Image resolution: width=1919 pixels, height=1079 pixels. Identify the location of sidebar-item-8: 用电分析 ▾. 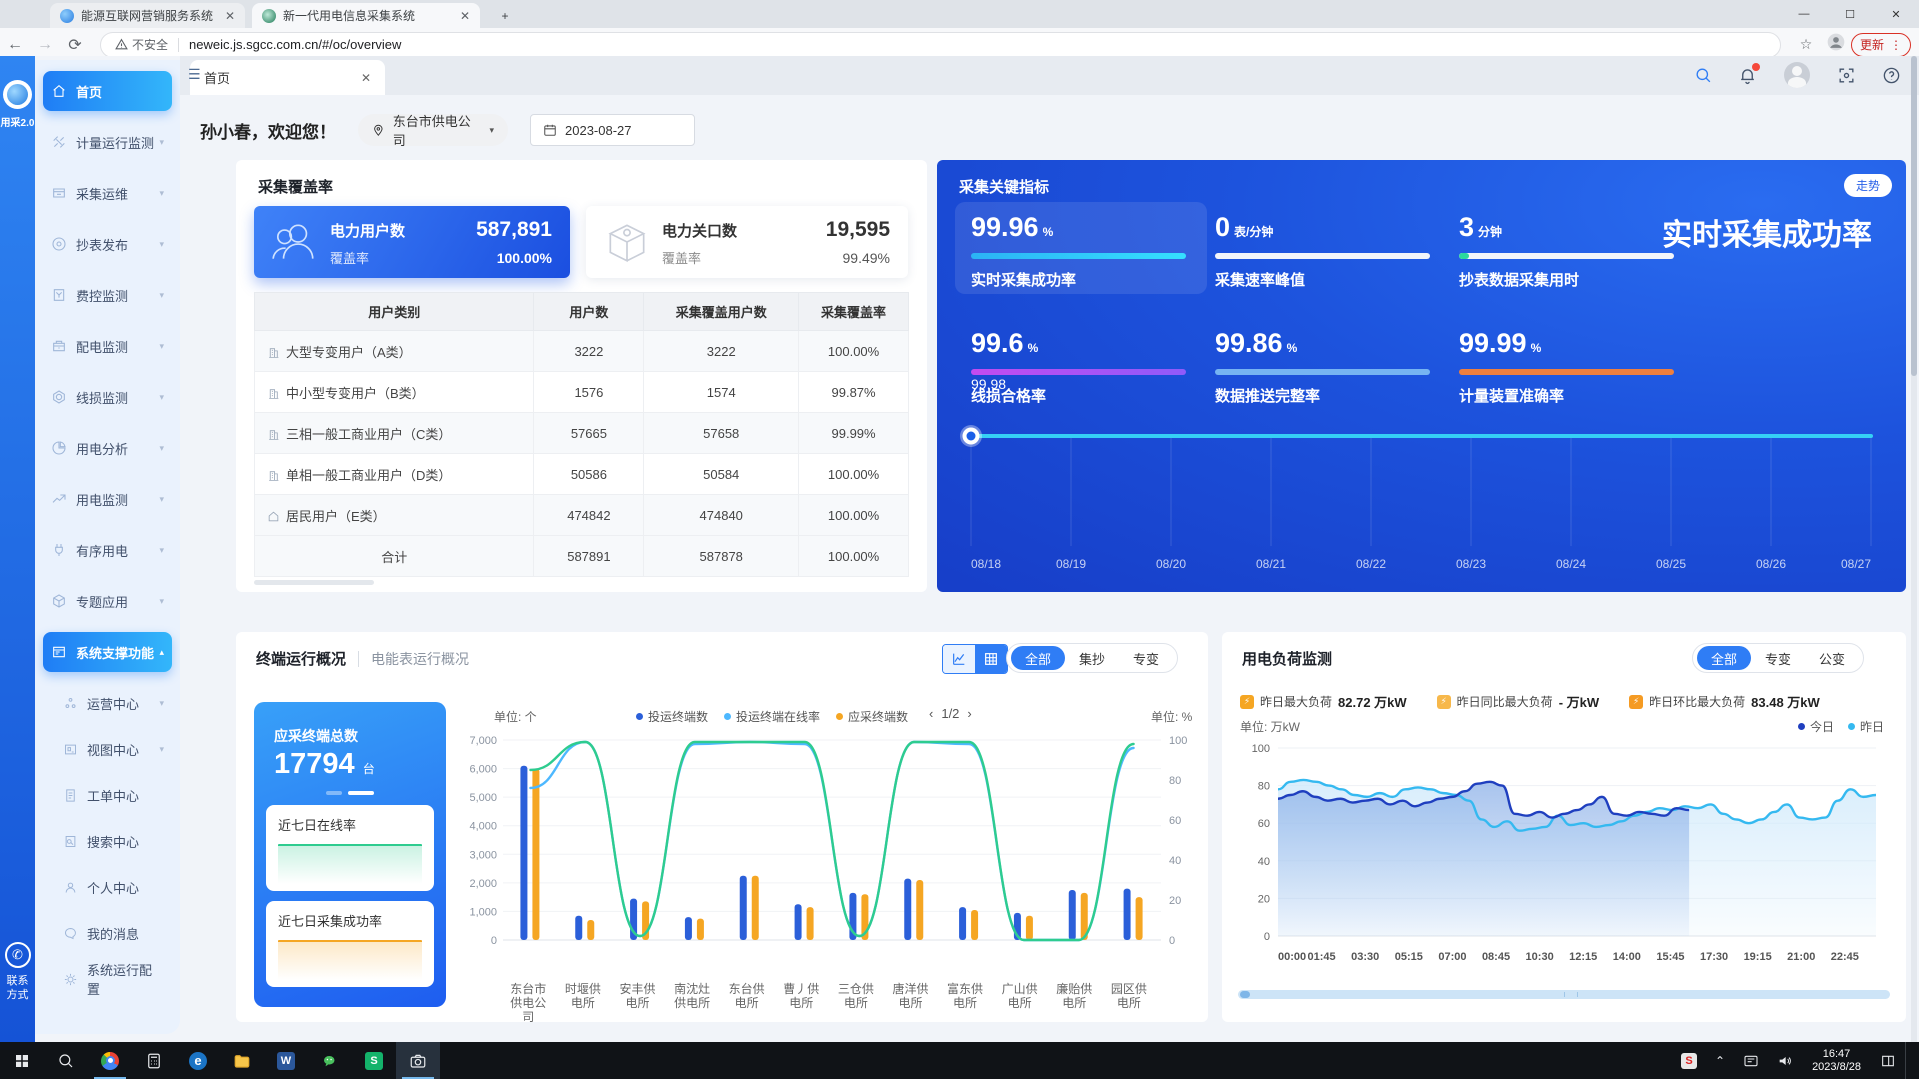
(107, 448).